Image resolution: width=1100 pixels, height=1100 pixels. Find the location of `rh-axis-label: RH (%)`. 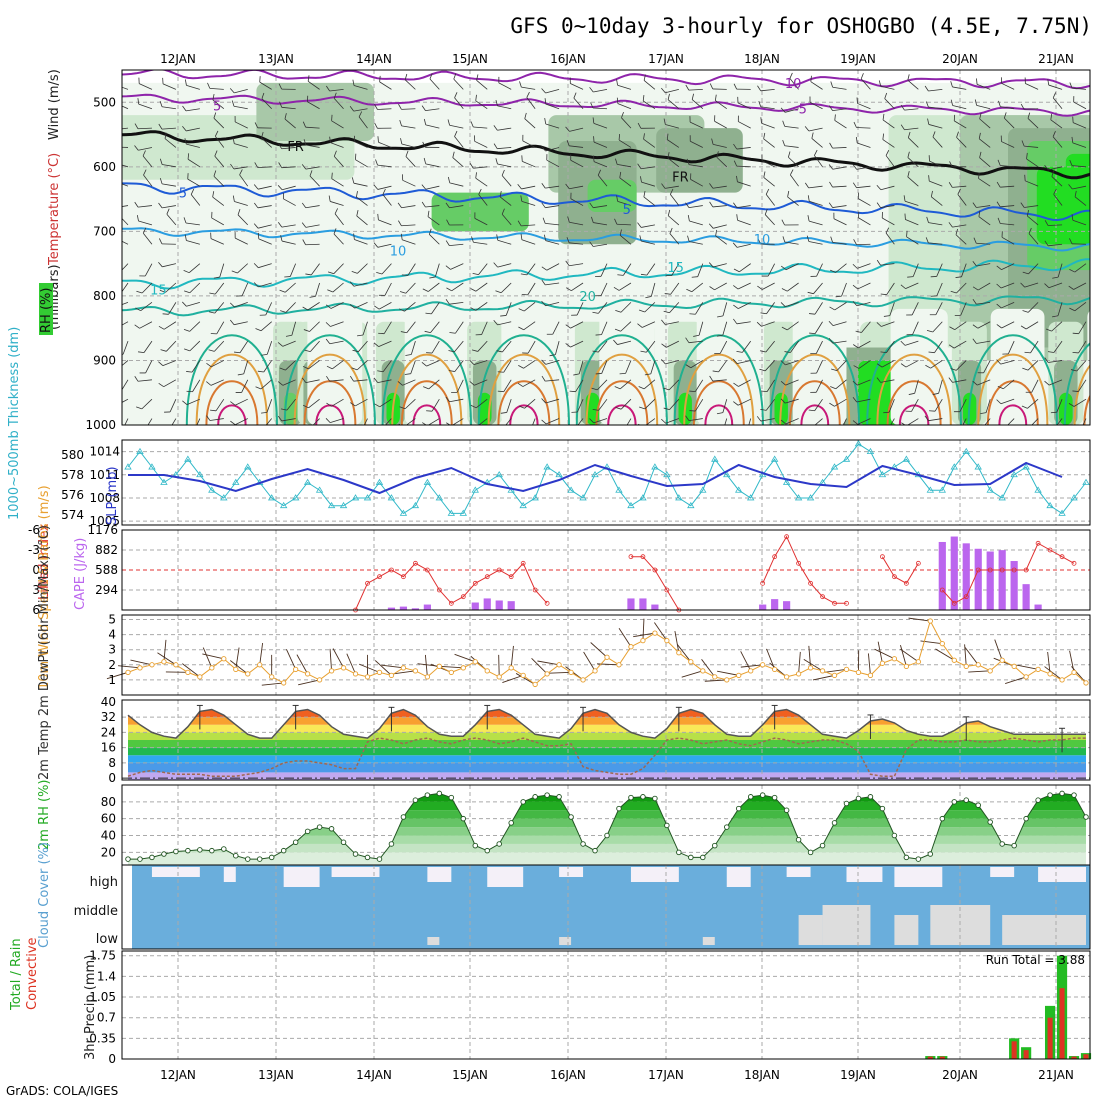

rh-axis-label: RH (%) is located at coordinates (46, 310).